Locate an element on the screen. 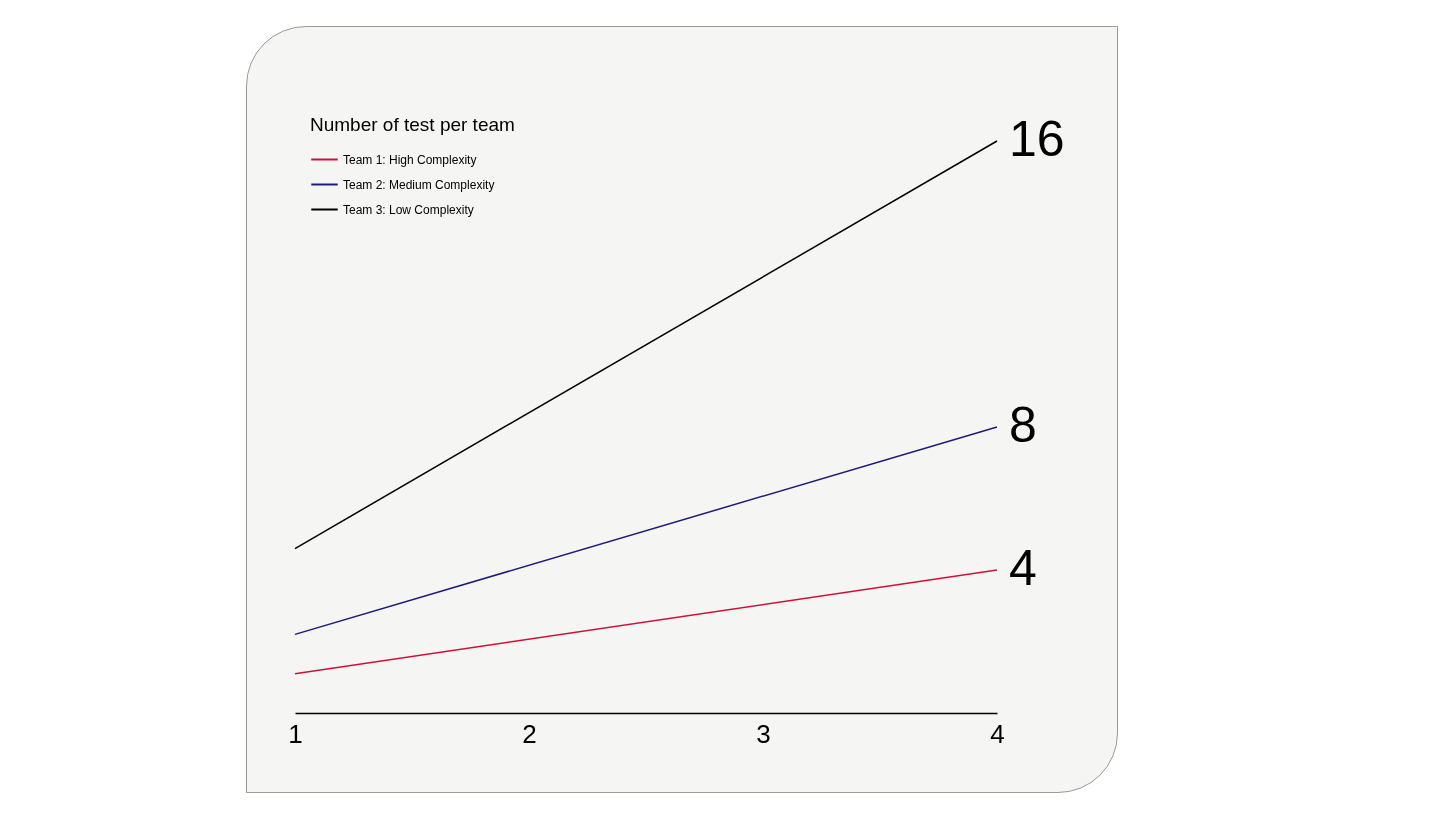 The height and width of the screenshot is (819, 1456). data-label: 16 is located at coordinates (1037, 139).